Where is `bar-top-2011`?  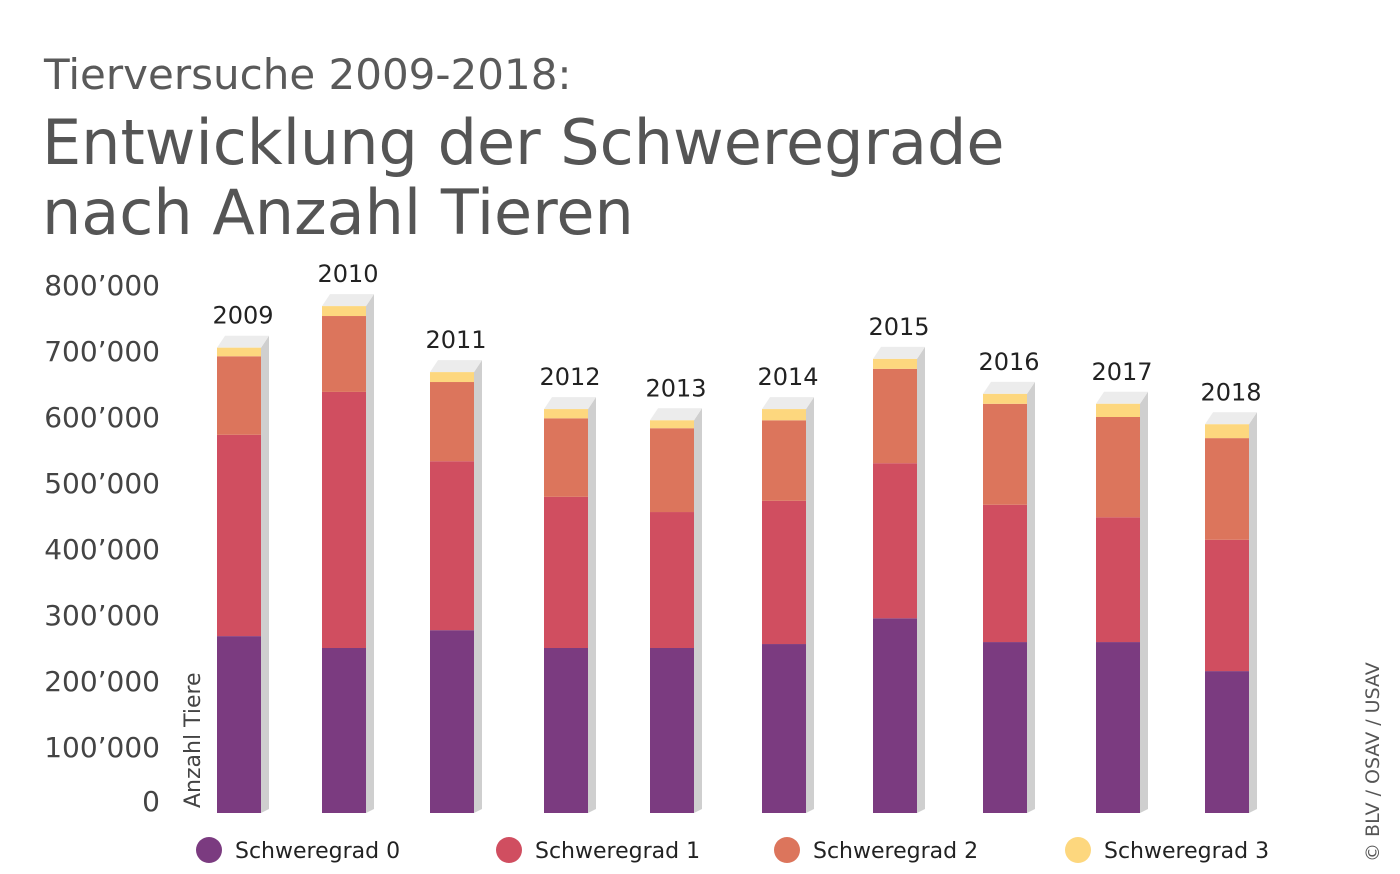 bar-top-2011 is located at coordinates (456, 366).